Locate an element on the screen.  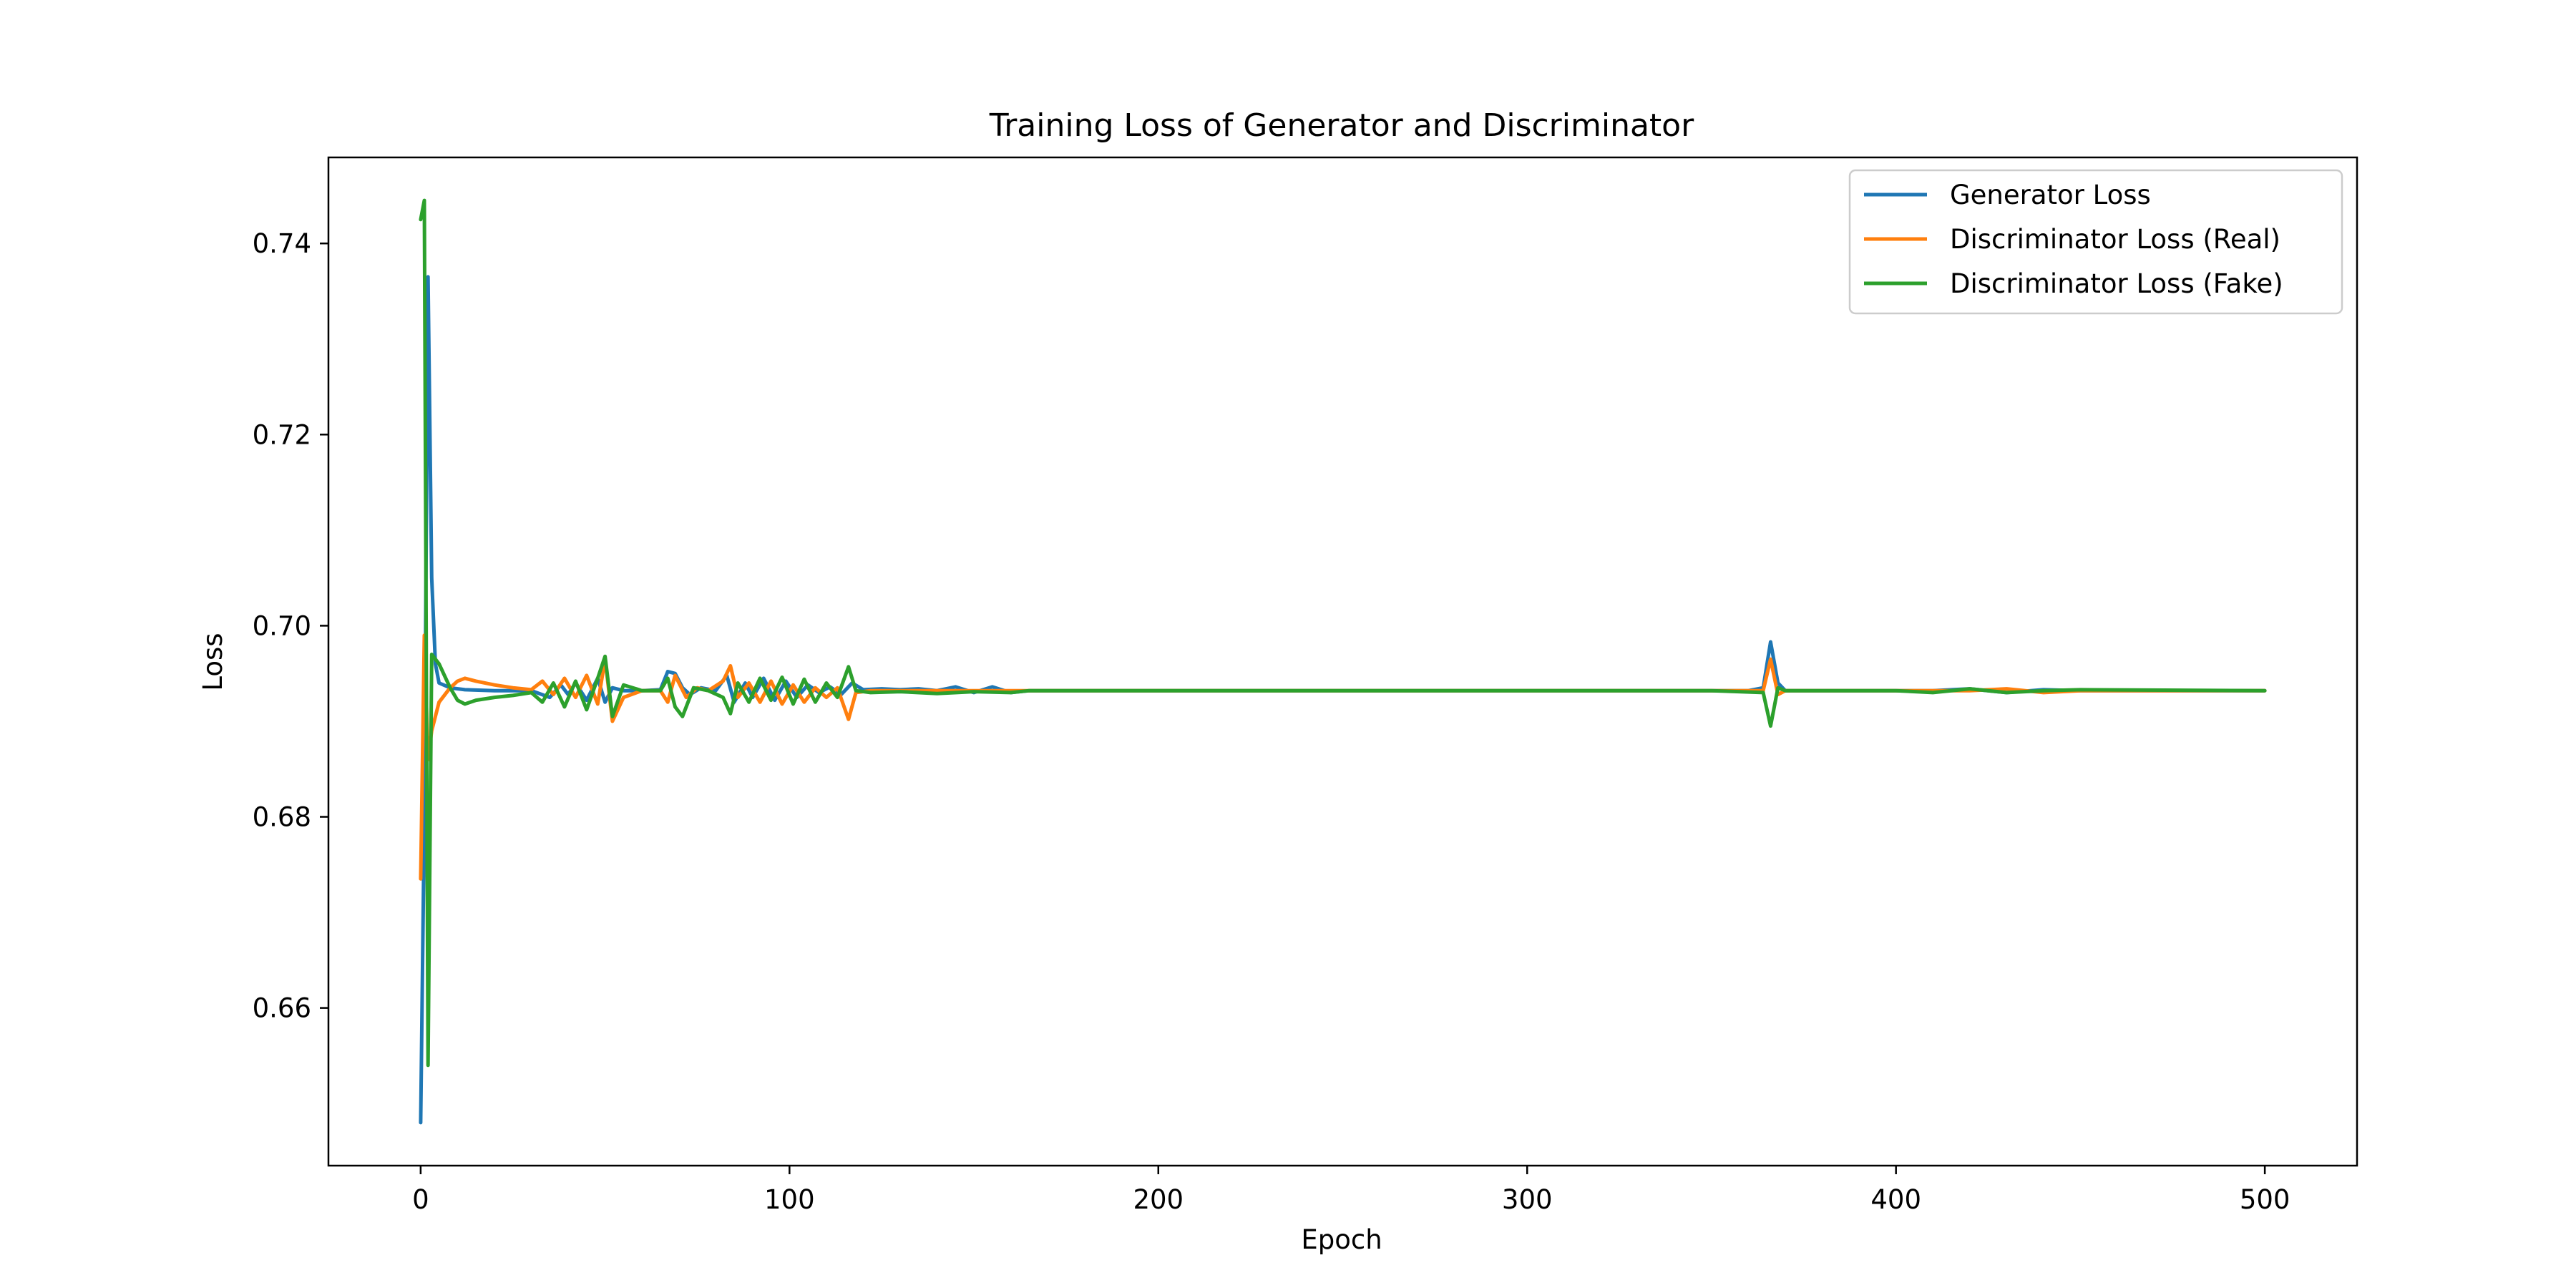
x-axis-label: Epoch is located at coordinates (1341, 1239).